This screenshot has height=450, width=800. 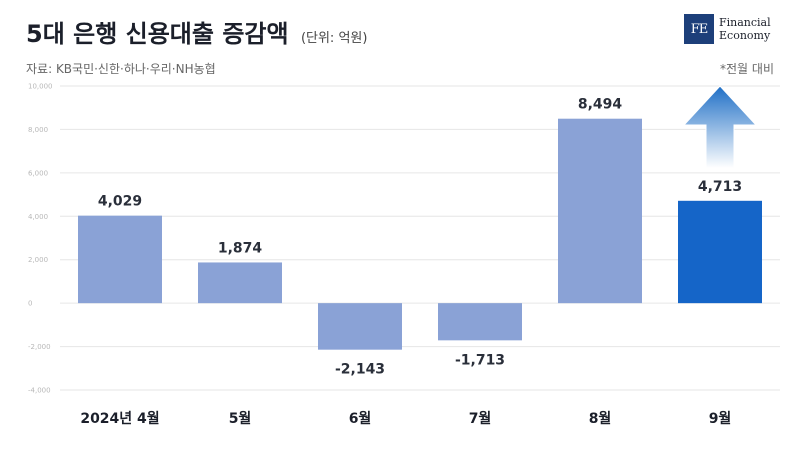 I want to click on logo-line-2: Economy, so click(x=745, y=35).